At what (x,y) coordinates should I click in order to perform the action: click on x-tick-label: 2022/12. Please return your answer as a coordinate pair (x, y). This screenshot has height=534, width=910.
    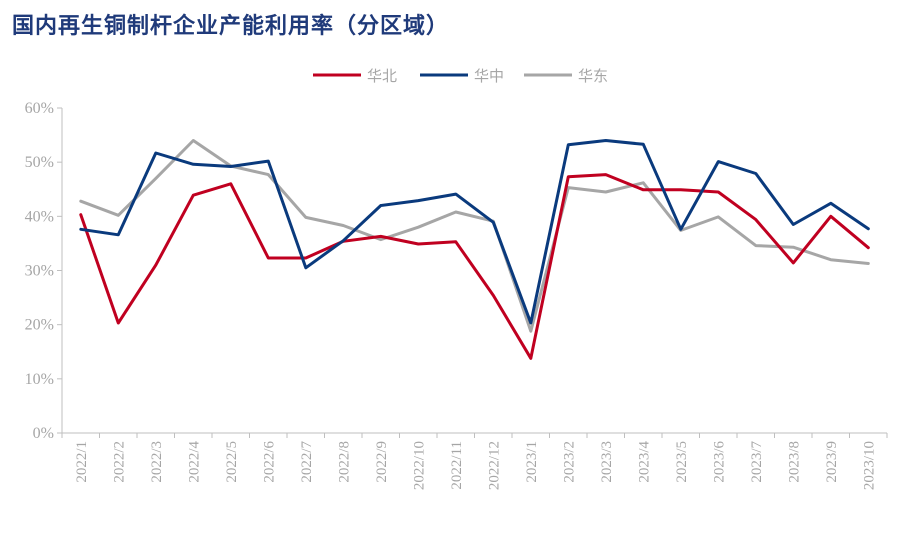
    Looking at the image, I should click on (494, 465).